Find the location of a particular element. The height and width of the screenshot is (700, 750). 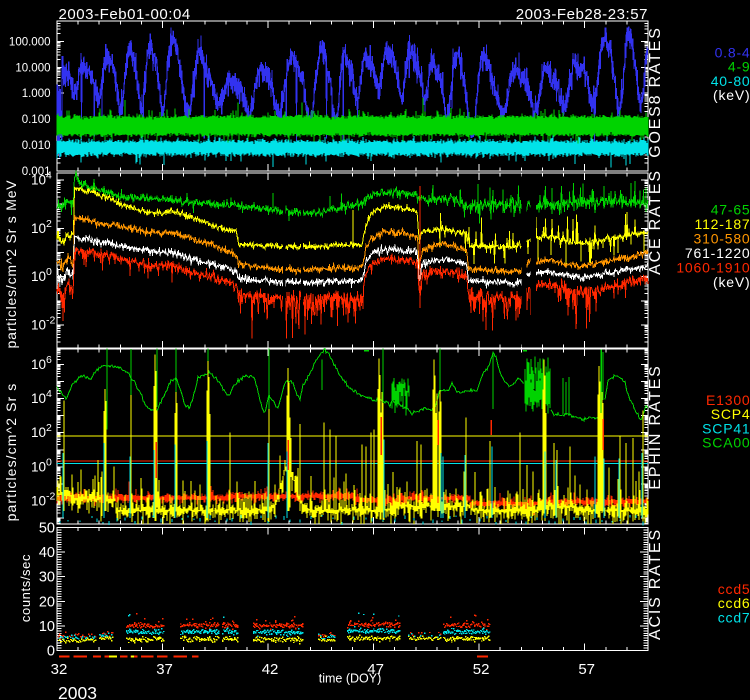

svg-text: 20 is located at coordinates (47, 602).